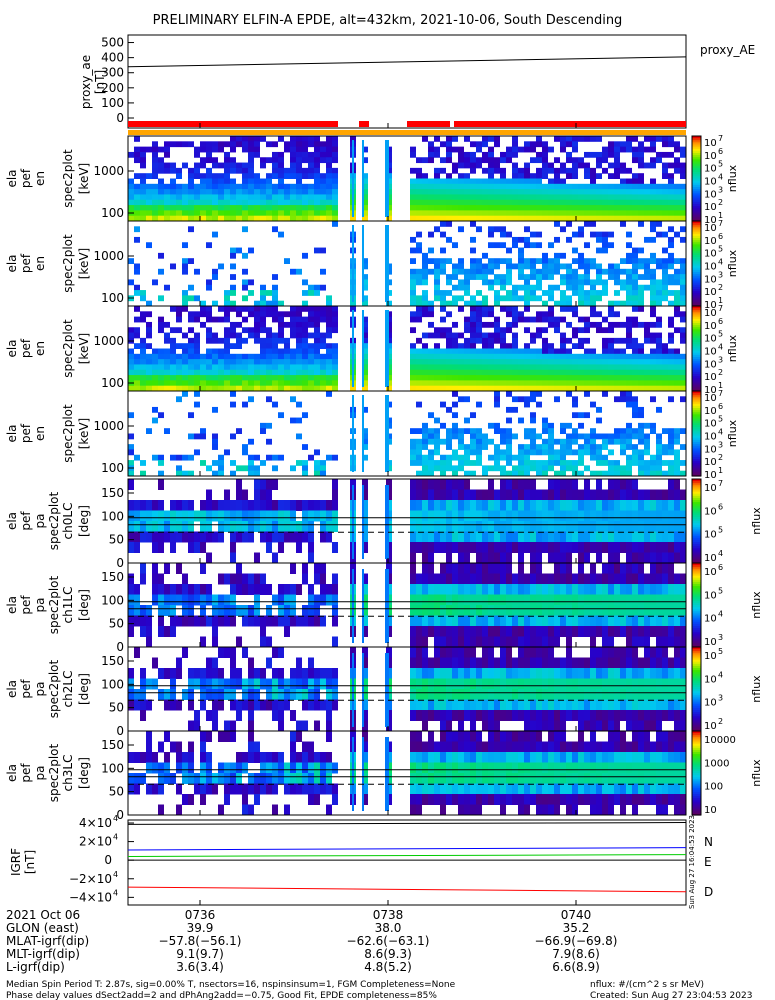 This screenshot has height=1000, width=775. Describe the element at coordinates (388, 348) in the screenshot. I see `spectrogram-spike` at that location.